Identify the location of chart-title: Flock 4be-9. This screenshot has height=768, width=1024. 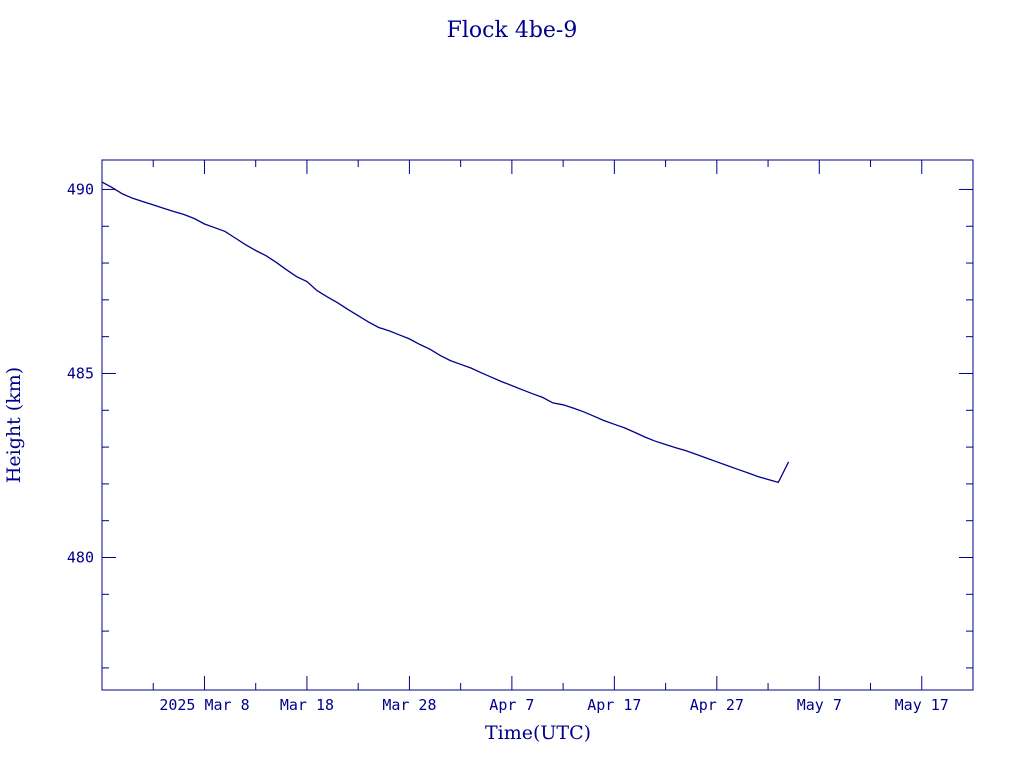
(512, 30).